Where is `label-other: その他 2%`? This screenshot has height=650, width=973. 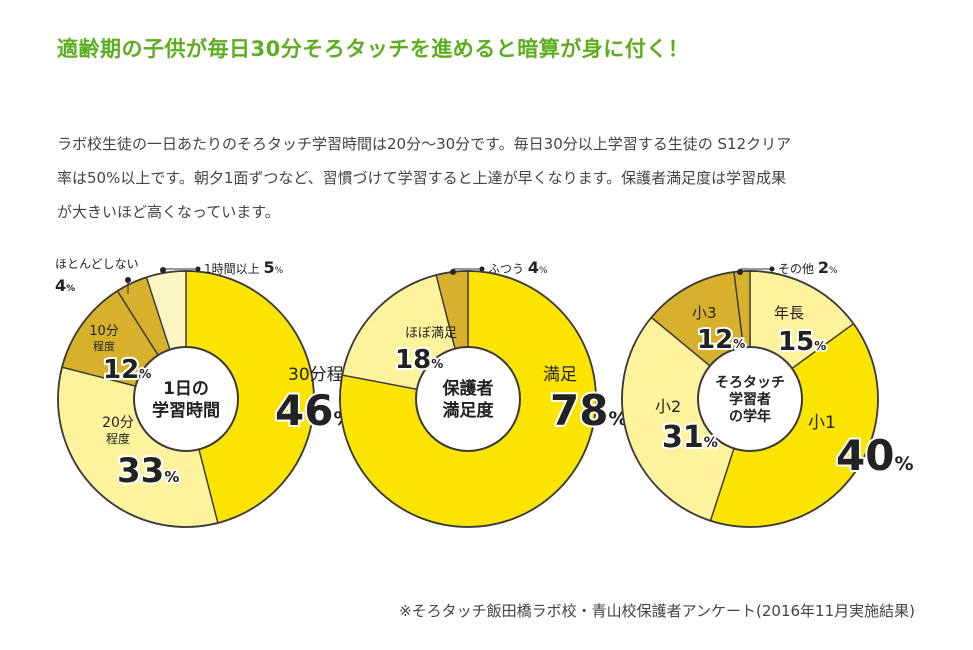 label-other: その他 2% is located at coordinates (808, 267).